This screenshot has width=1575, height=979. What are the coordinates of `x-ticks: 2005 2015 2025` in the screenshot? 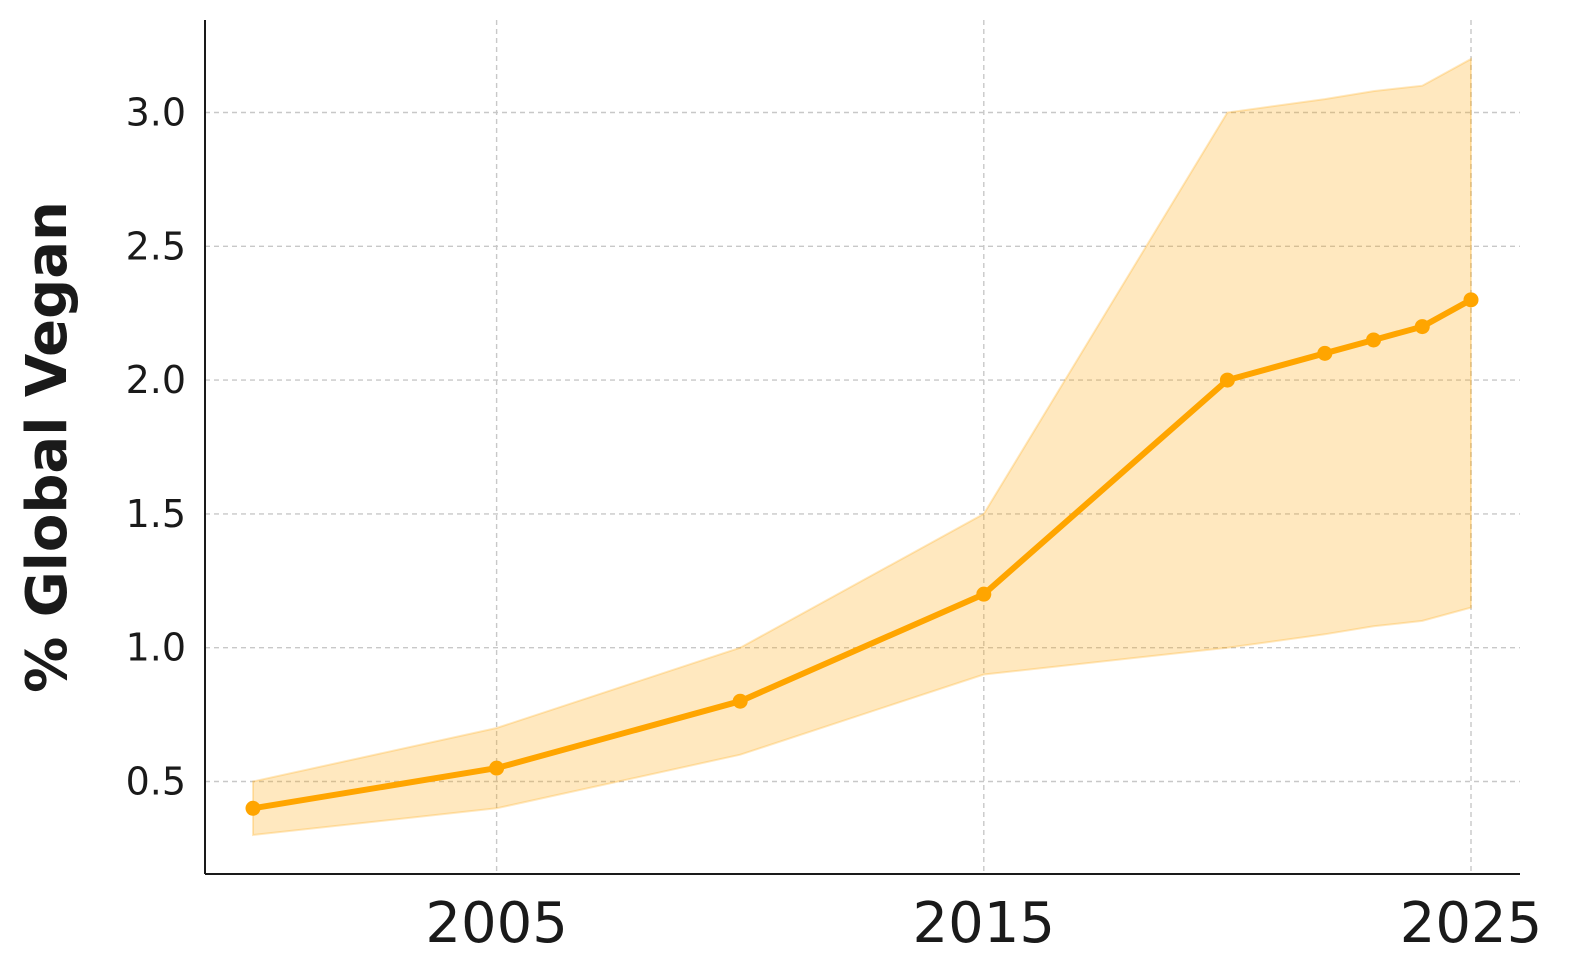 It's located at (983, 923).